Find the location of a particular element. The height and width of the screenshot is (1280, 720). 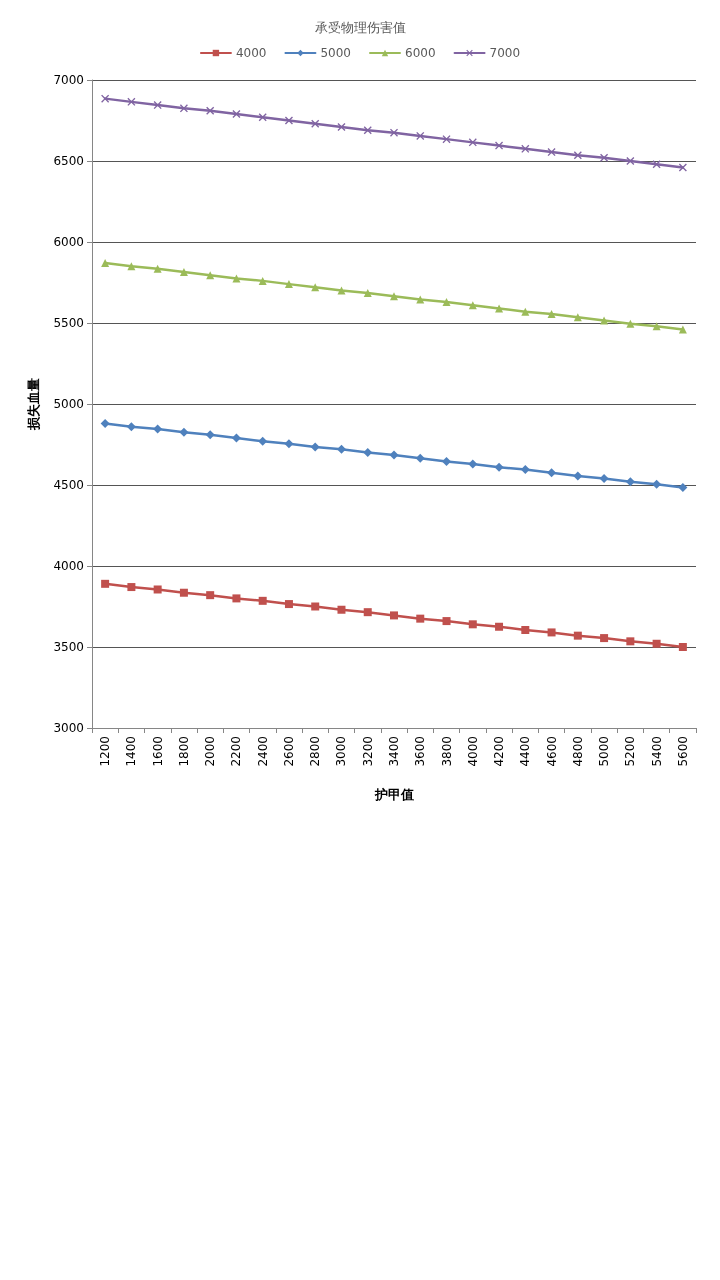

x-tick-label: 5400 is located at coordinates (656, 751).